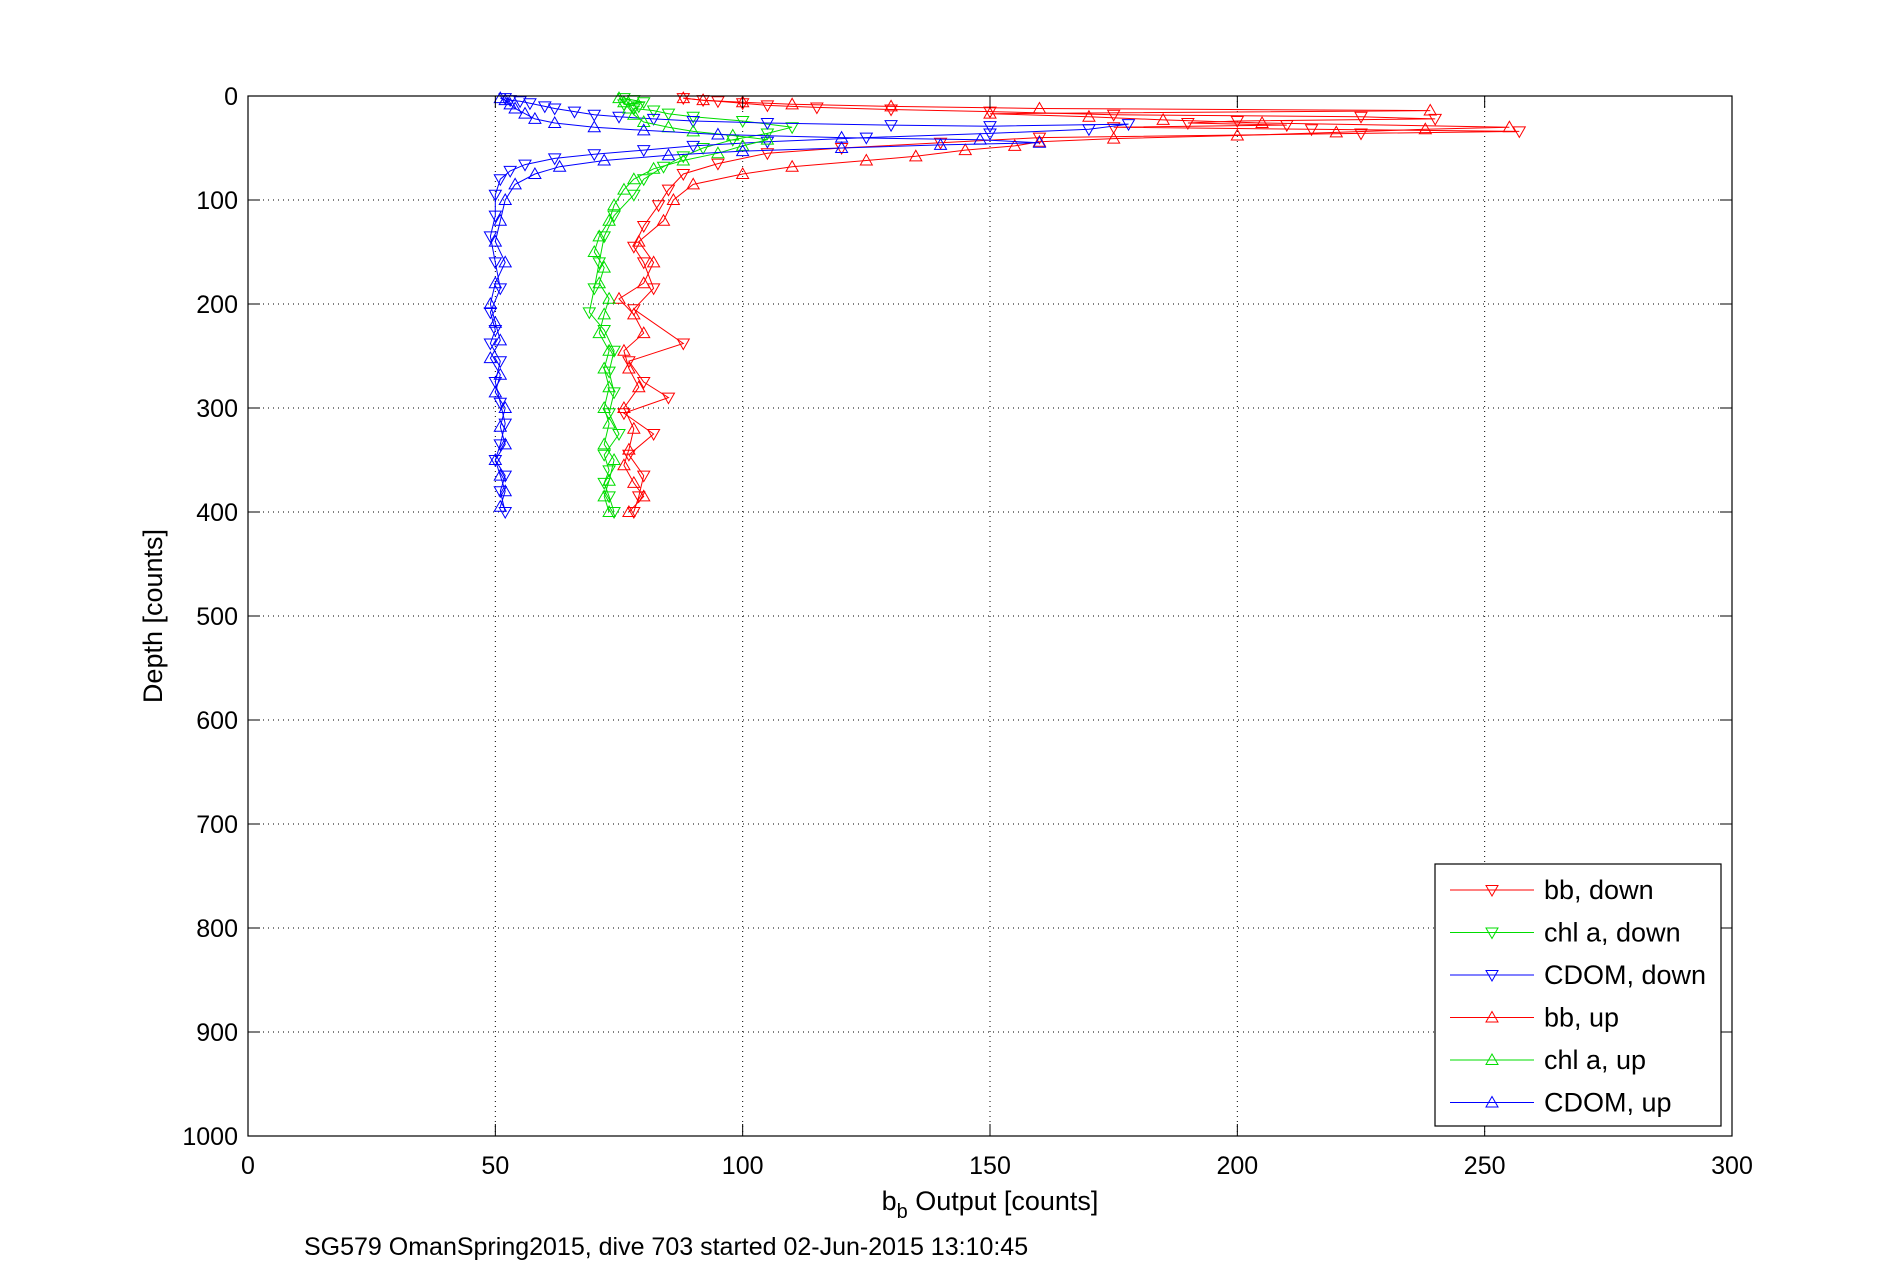 The image size is (1891, 1262). Describe the element at coordinates (1534, 1018) in the screenshot. I see `legend-entry-bb-up: bb, up` at that location.